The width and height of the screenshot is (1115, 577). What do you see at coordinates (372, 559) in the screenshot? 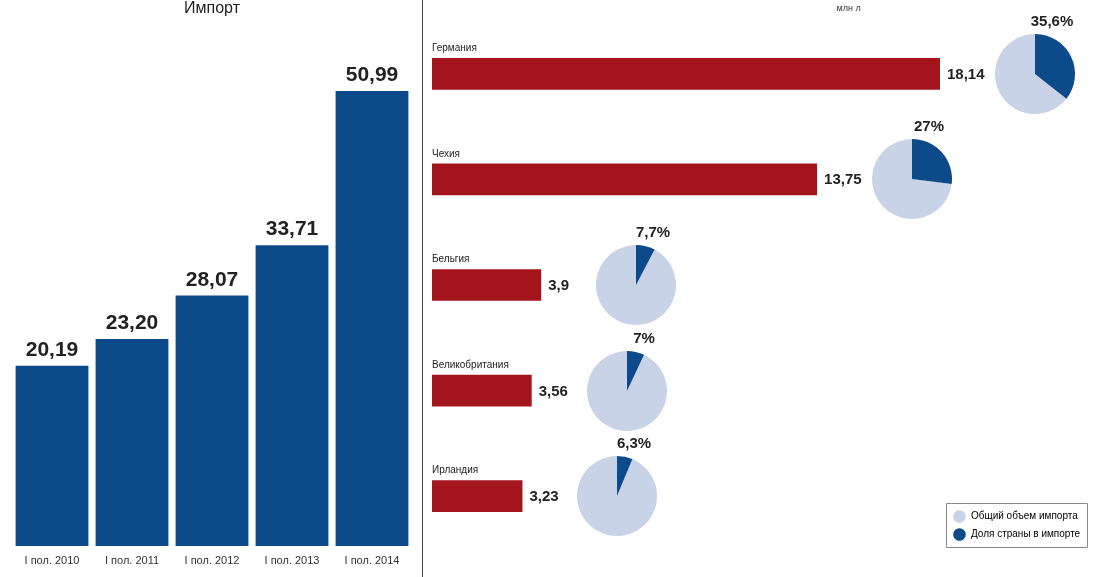
I see `x-tick-label: I пол. 2014` at bounding box center [372, 559].